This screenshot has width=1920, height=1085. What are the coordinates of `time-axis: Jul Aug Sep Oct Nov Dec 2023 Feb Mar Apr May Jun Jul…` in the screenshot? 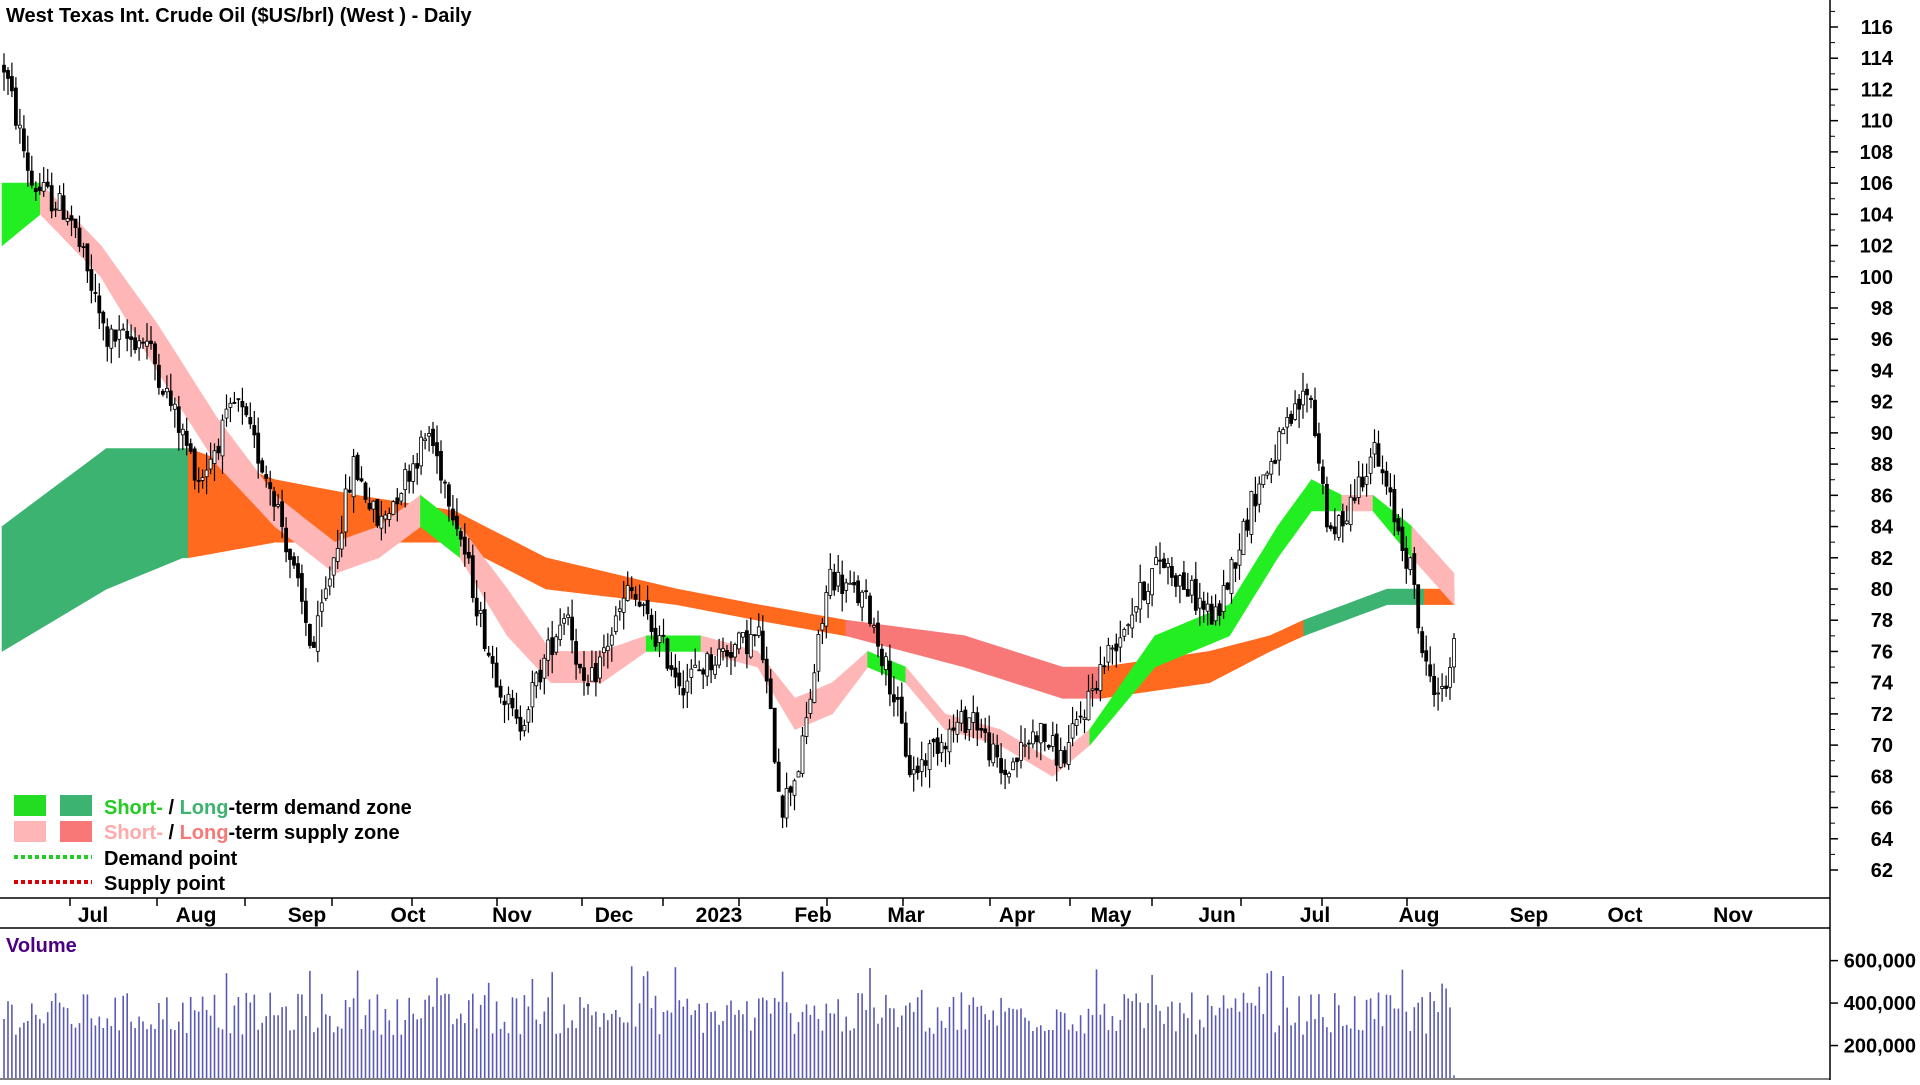 It's located at (911, 912).